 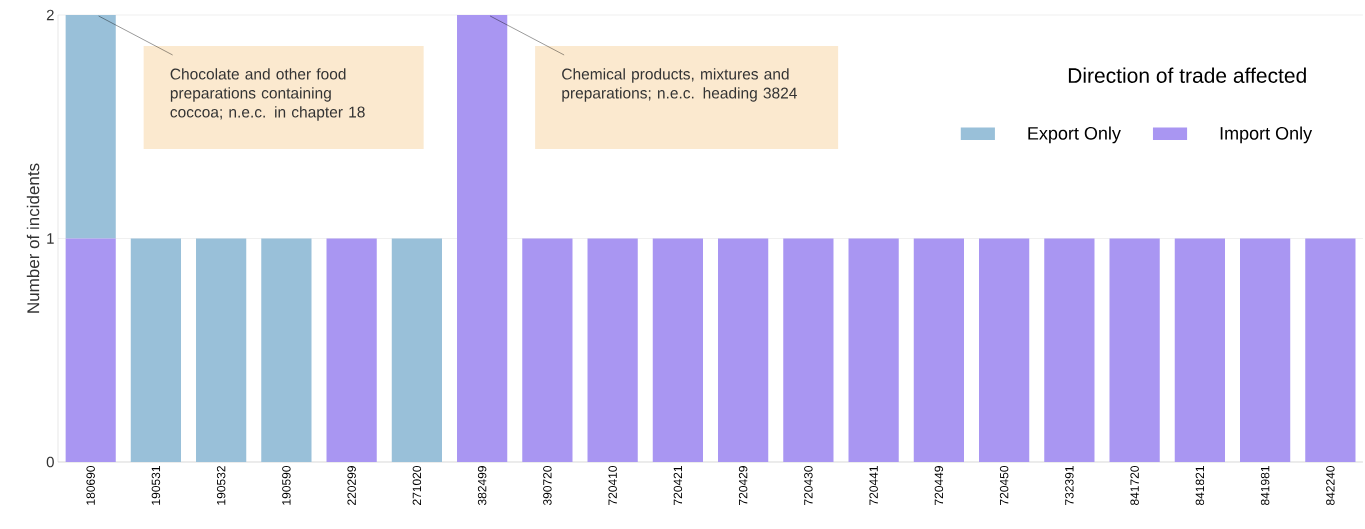 I want to click on y-axis-title: Number of incidents, so click(x=33, y=238).